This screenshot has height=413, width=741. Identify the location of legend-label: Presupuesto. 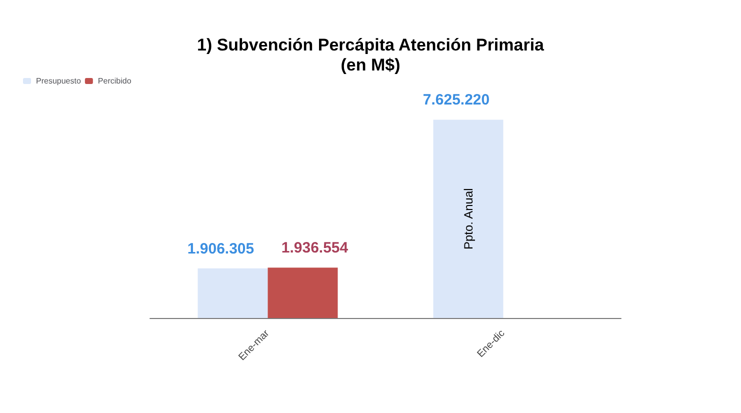
(59, 81).